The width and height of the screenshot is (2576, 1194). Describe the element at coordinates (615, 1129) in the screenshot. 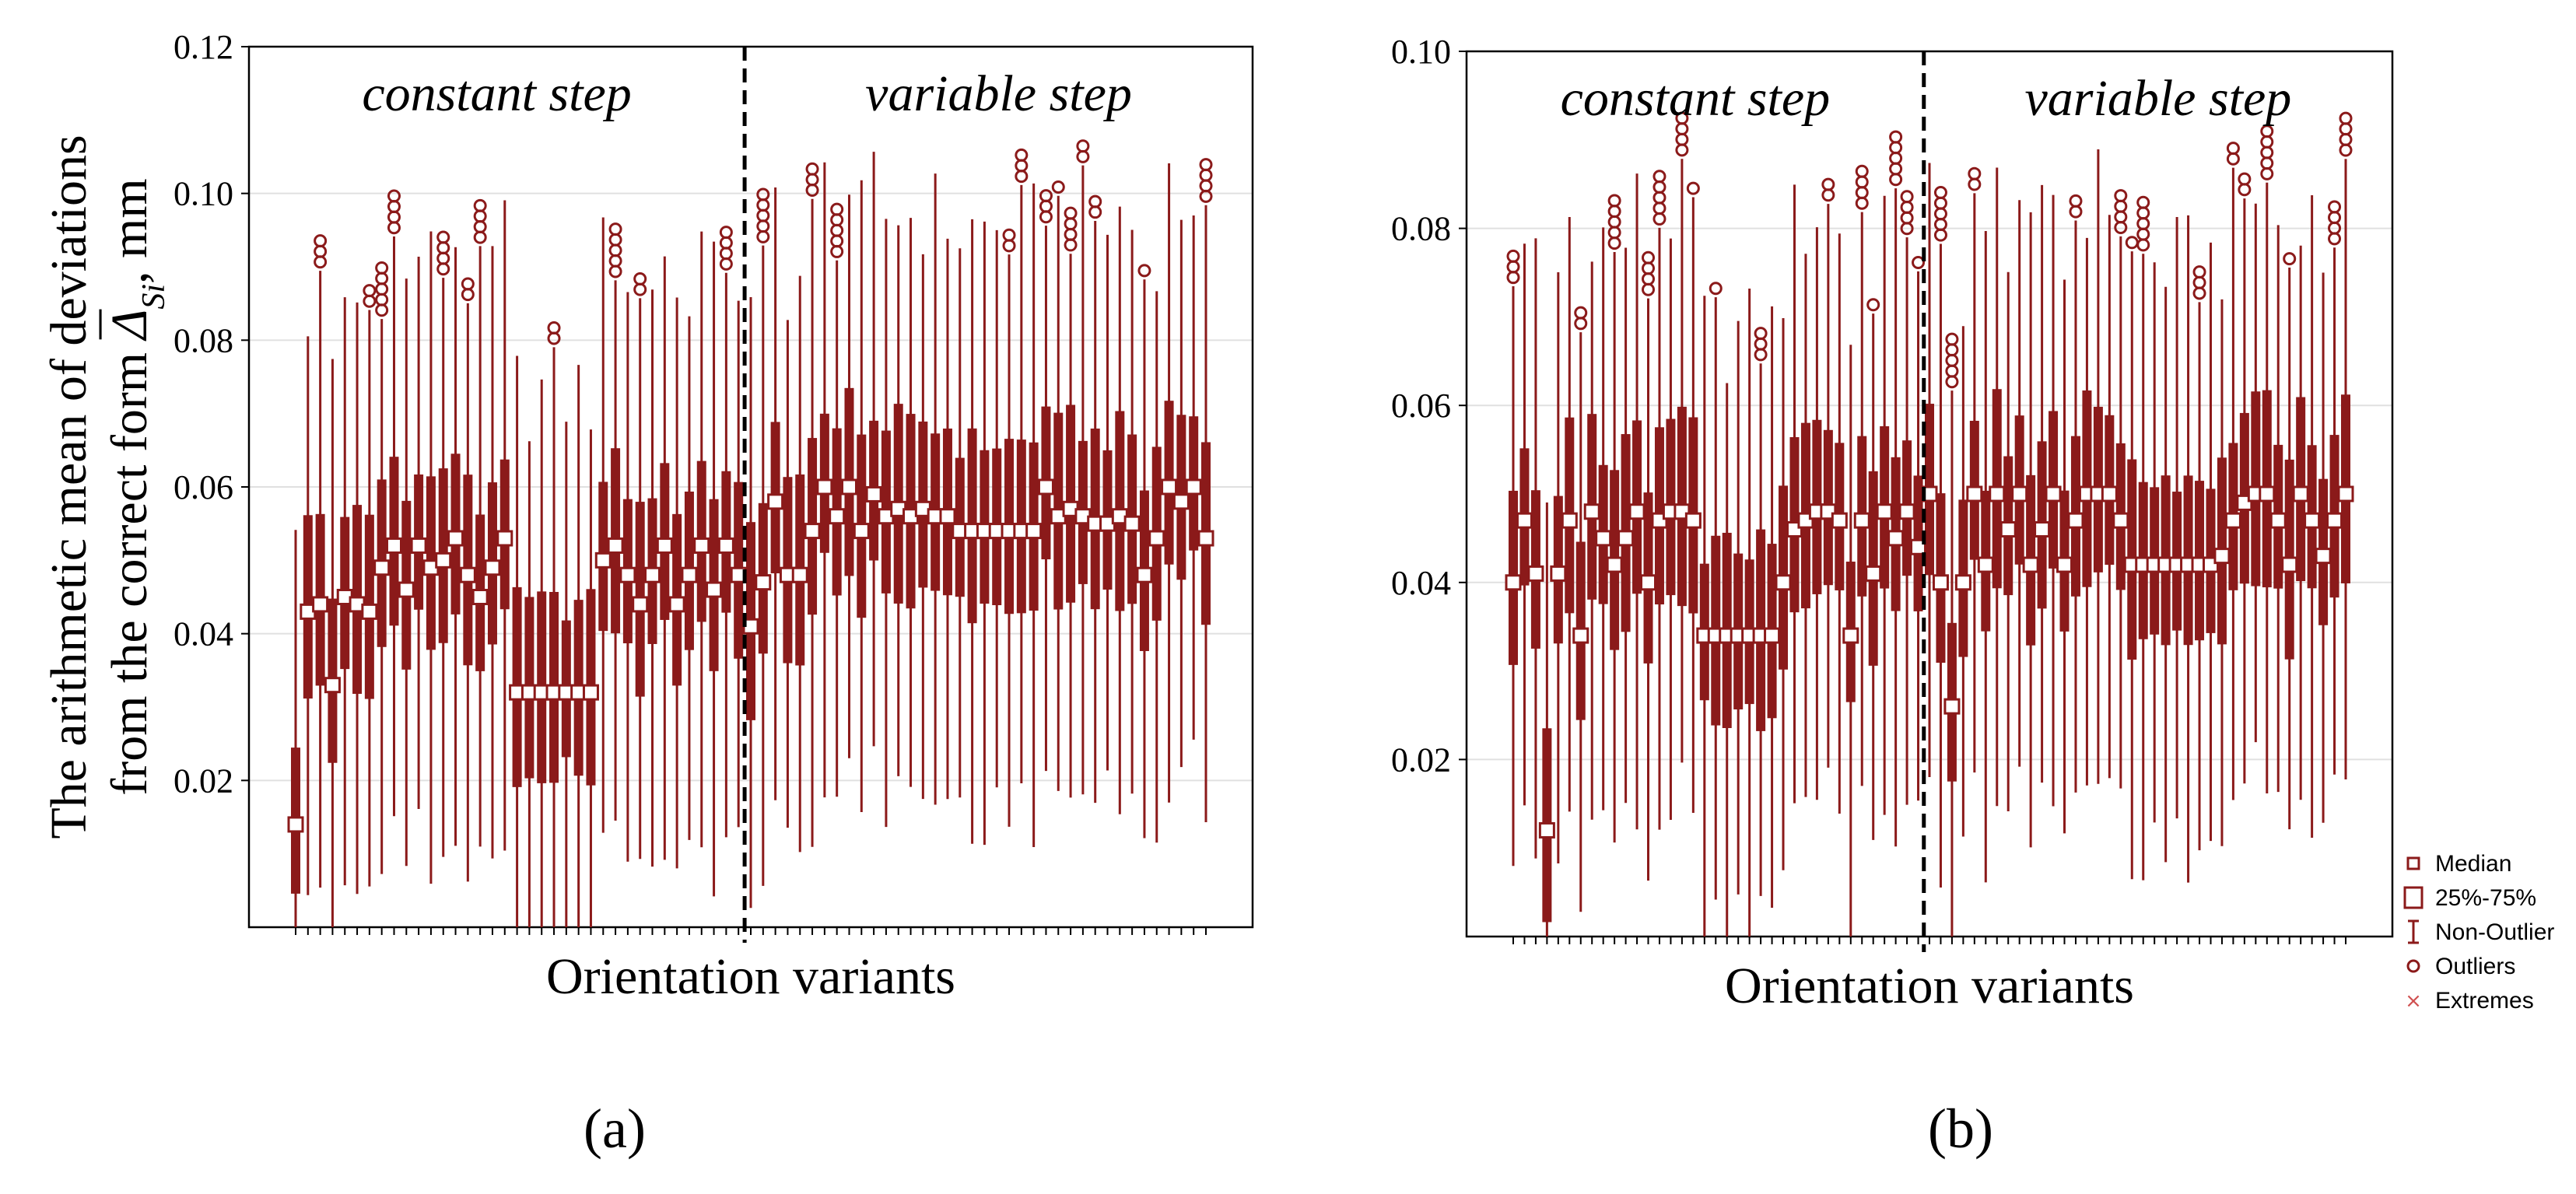

I see `panel-label: (a)` at that location.